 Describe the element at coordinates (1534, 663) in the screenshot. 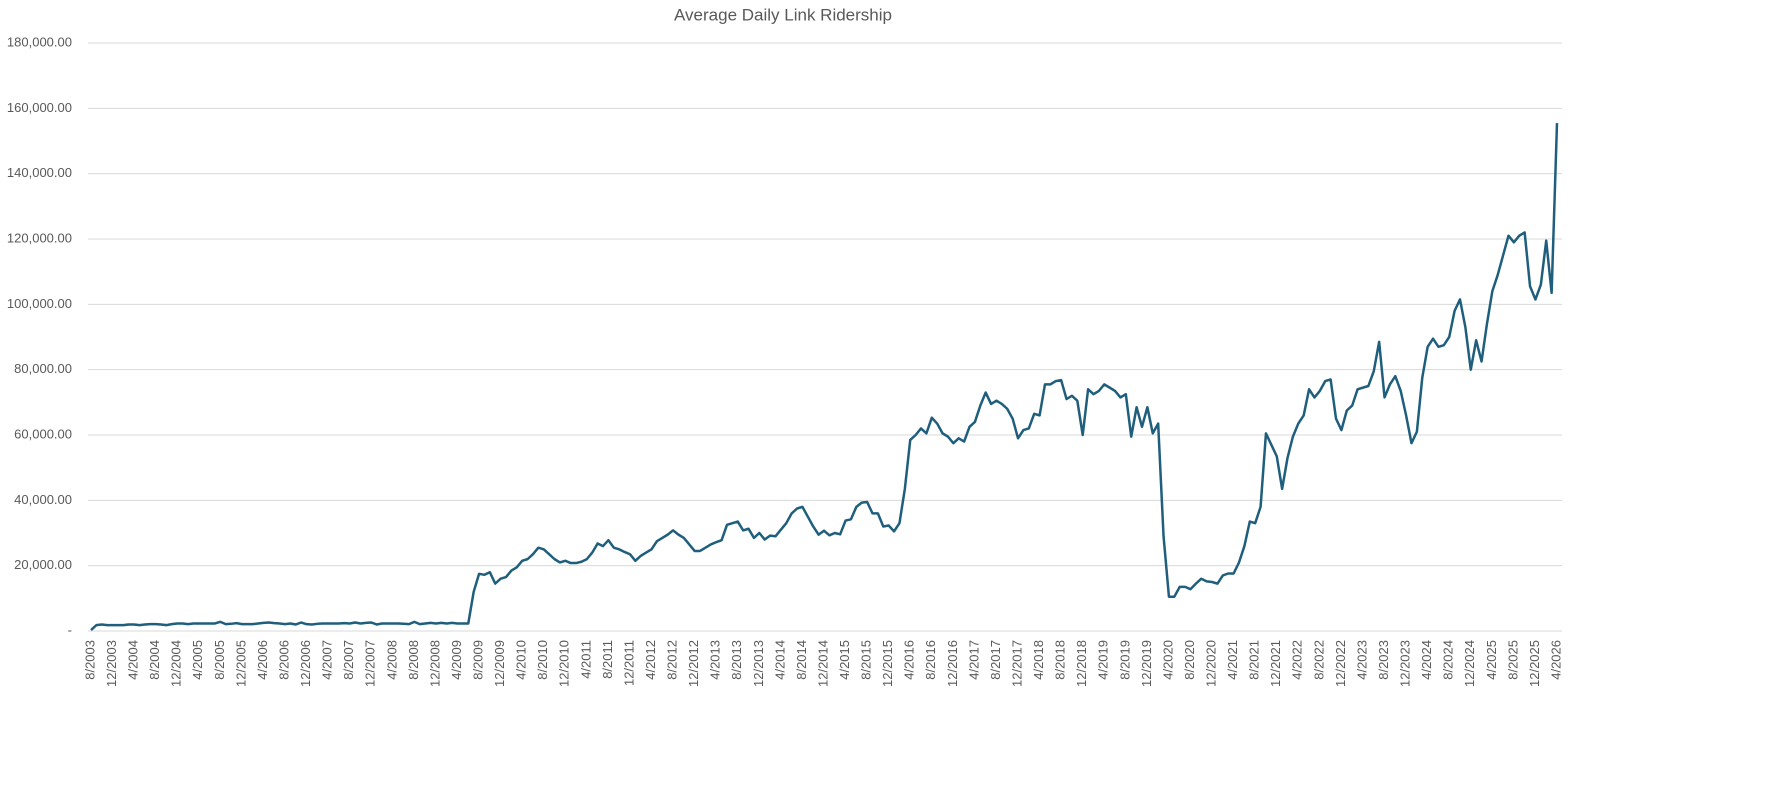

I see `x-tick-label: 12/2025` at that location.